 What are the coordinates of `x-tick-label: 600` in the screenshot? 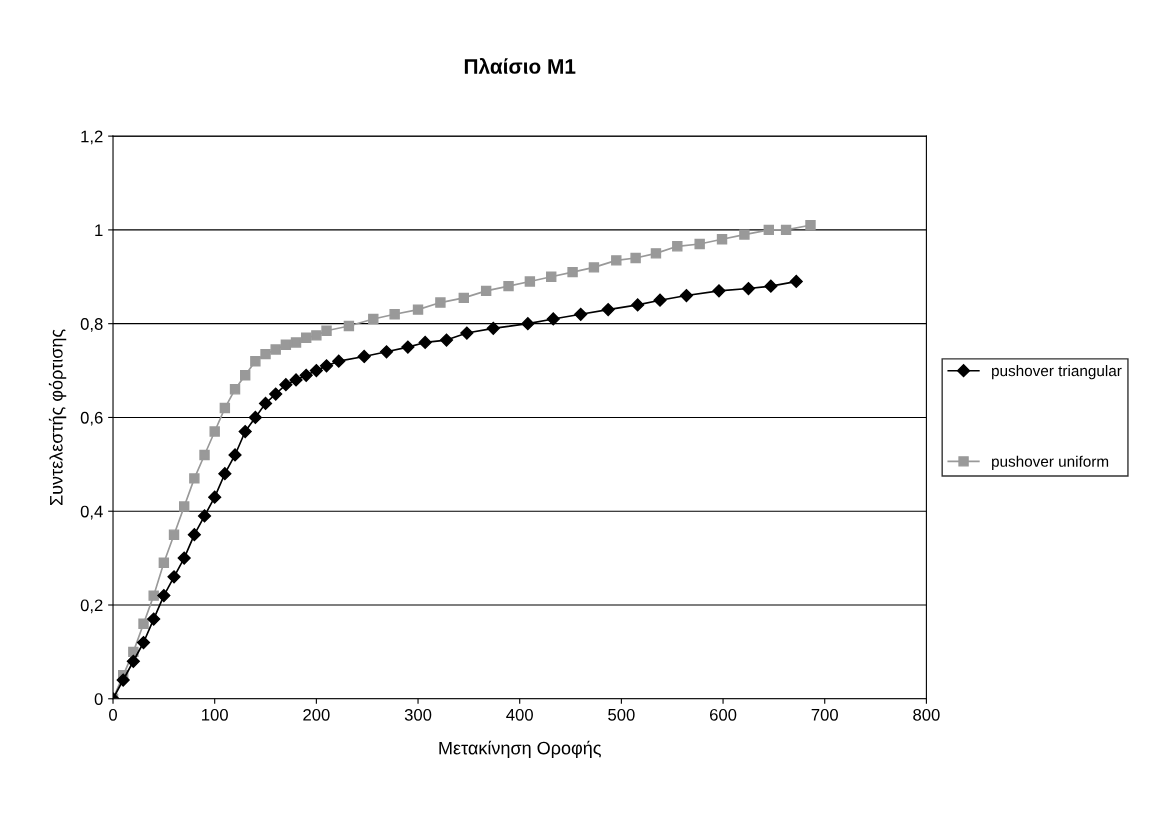 It's located at (723, 714).